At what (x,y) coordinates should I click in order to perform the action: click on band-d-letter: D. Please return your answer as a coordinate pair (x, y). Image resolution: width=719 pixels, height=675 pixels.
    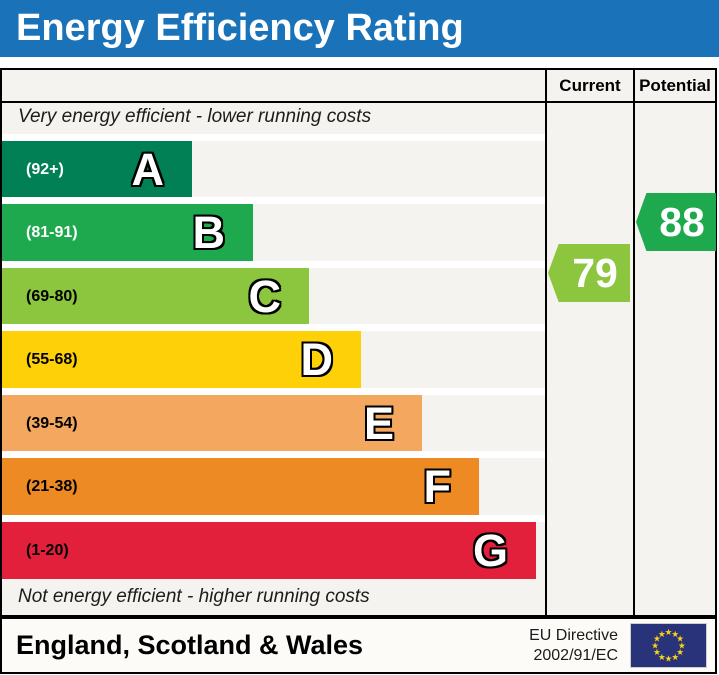
    Looking at the image, I should click on (317, 359).